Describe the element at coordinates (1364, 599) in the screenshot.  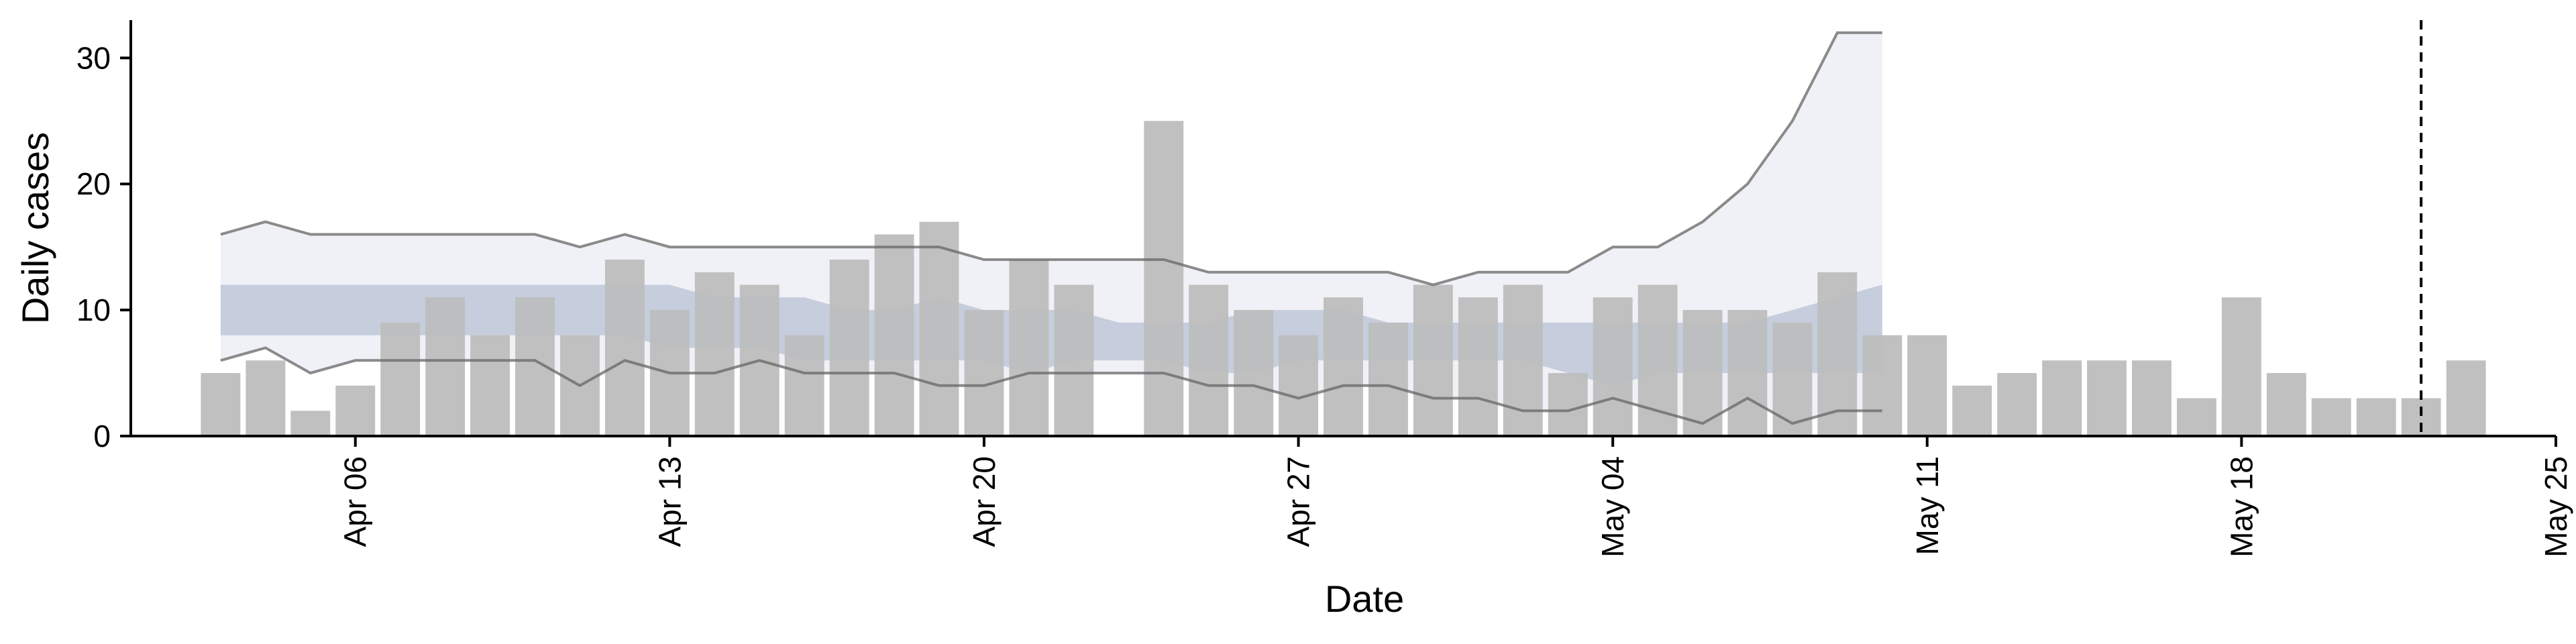
I see `x-axis-title: Date` at that location.